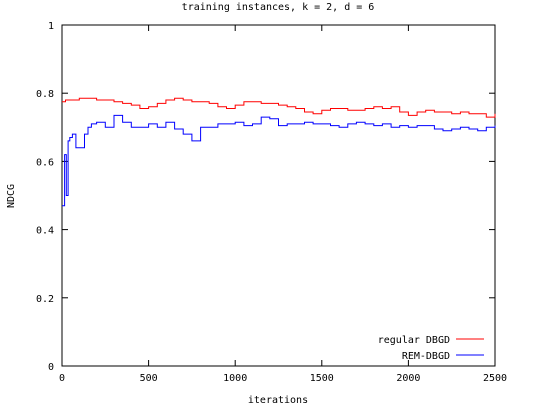  Describe the element at coordinates (51, 367) in the screenshot. I see `y-tick-label: 0` at that location.